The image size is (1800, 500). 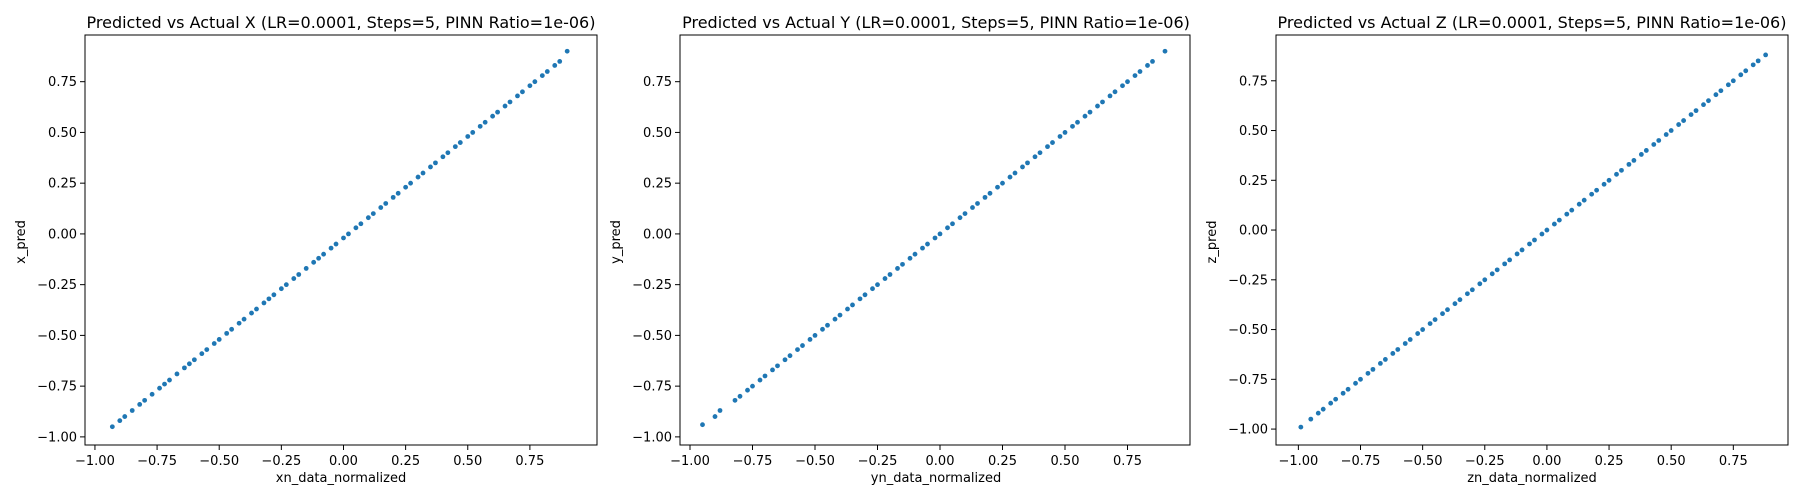 What do you see at coordinates (1532, 478) in the screenshot?
I see `x-axis-label: zn_data_normalized` at bounding box center [1532, 478].